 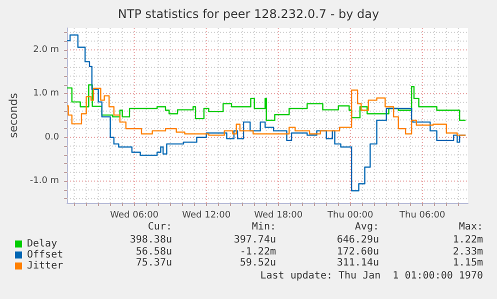 What do you see at coordinates (45, 255) in the screenshot?
I see `legend-label: Offset` at bounding box center [45, 255].